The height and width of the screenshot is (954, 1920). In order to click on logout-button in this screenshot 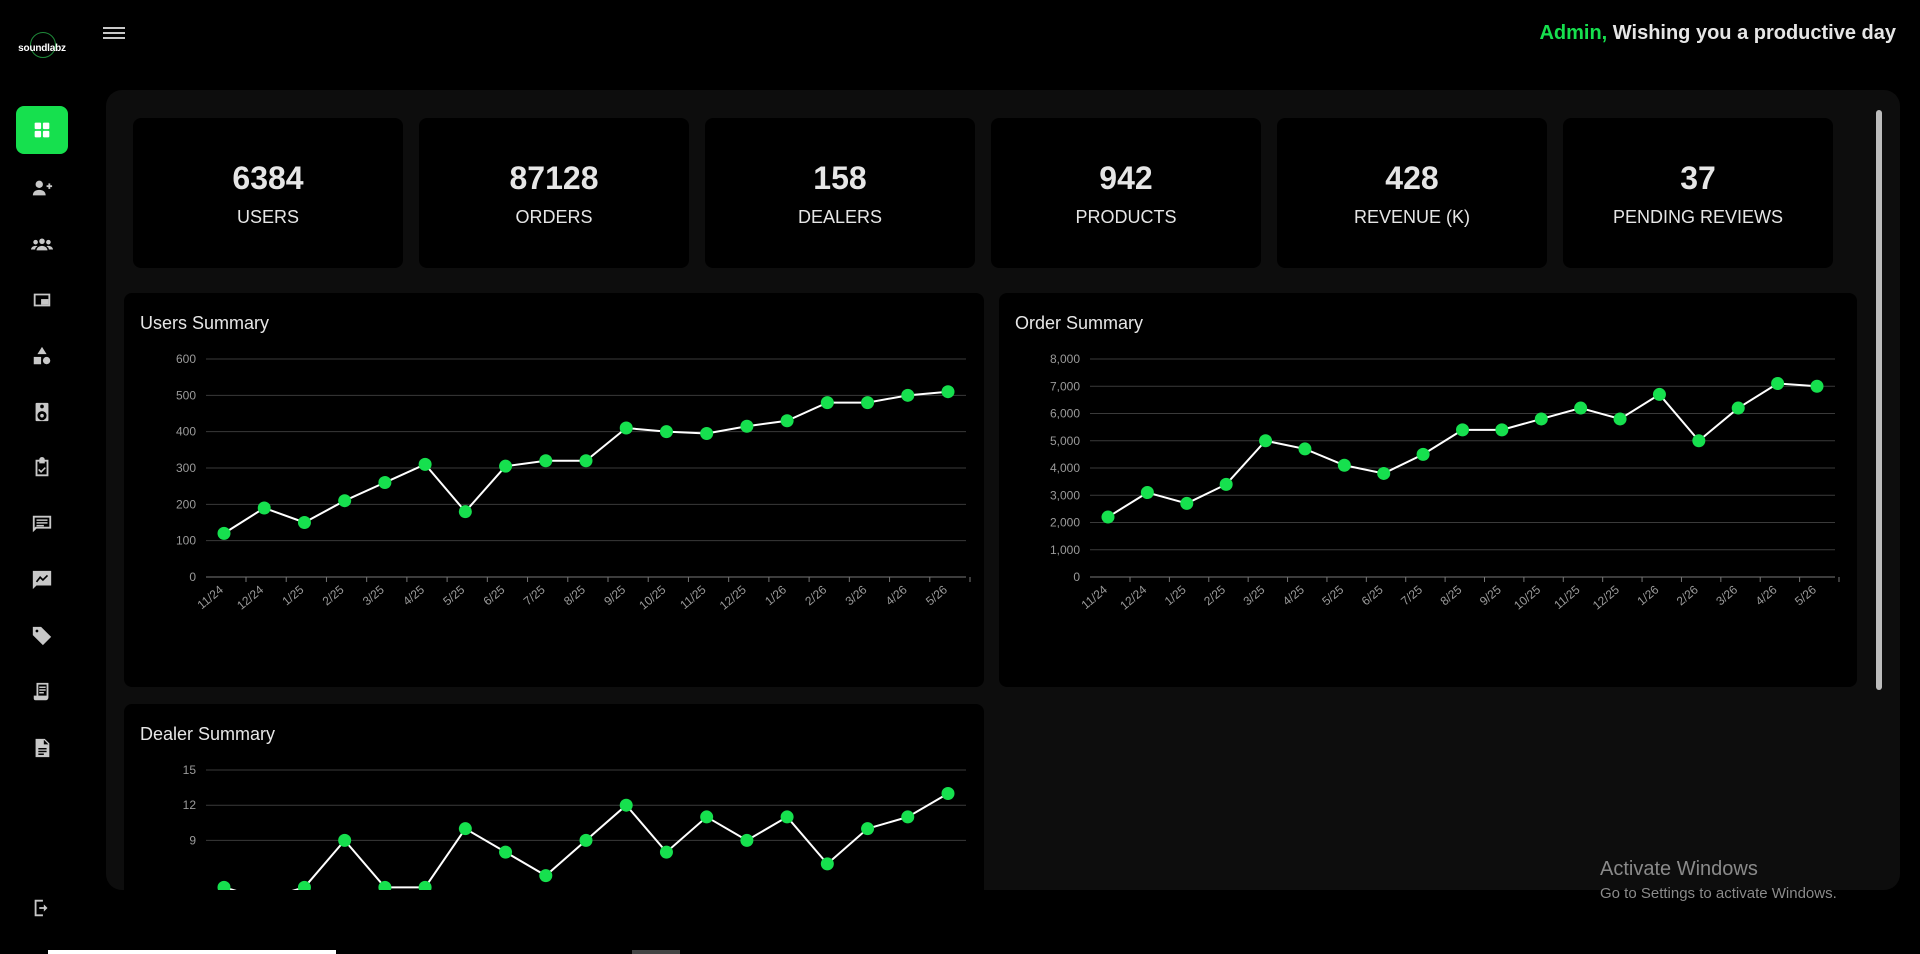, I will do `click(42, 908)`.